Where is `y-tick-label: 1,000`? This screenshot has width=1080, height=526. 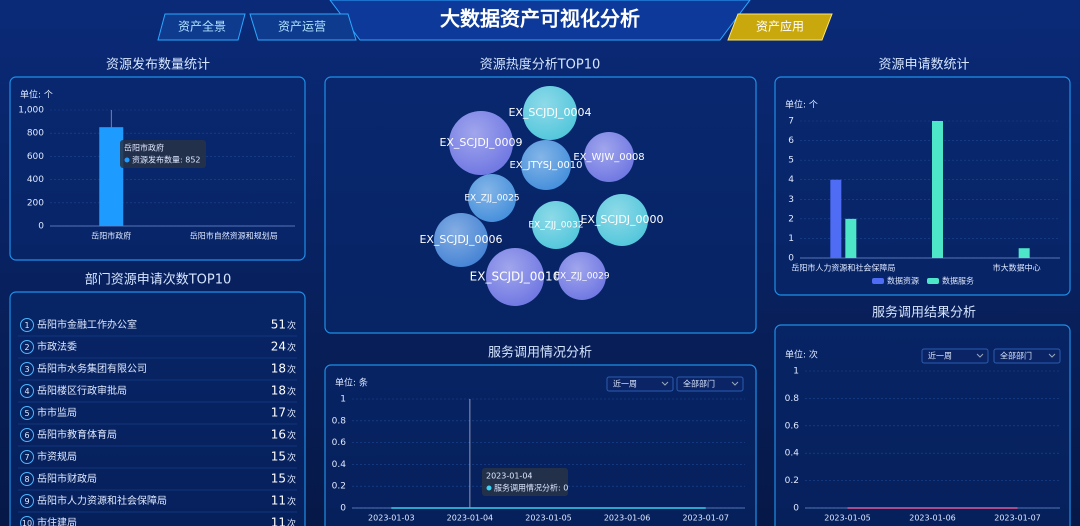
y-tick-label: 1,000 is located at coordinates (31, 111).